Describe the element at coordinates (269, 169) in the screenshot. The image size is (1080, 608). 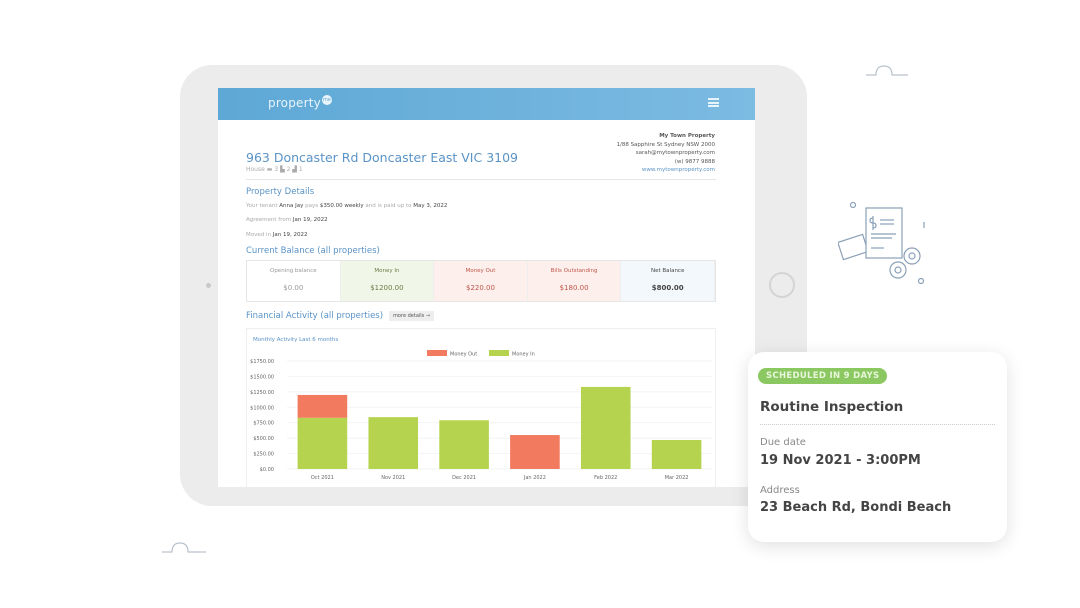
I see `bed-icon: ▬` at that location.